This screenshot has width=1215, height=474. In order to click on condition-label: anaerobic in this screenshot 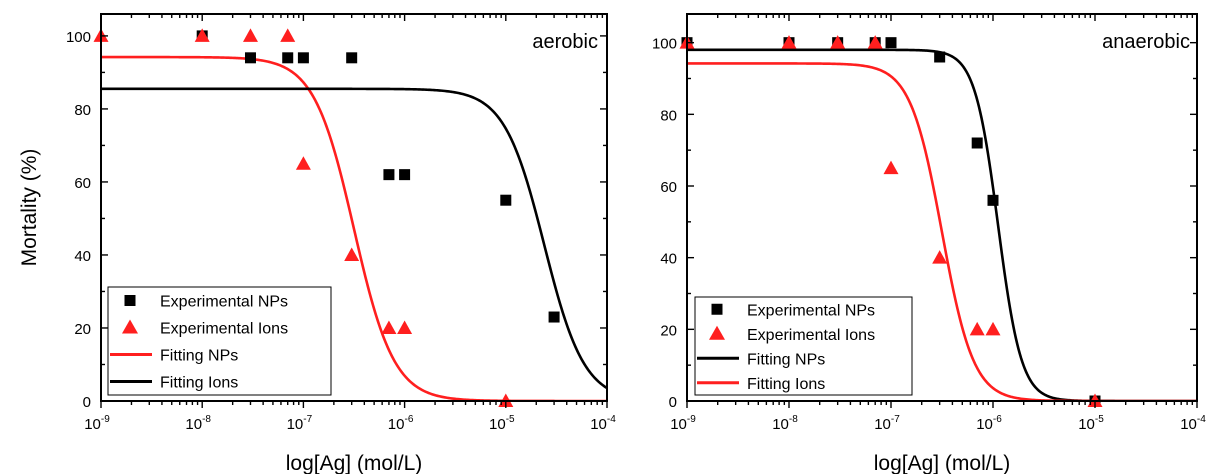, I will do `click(1146, 42)`.